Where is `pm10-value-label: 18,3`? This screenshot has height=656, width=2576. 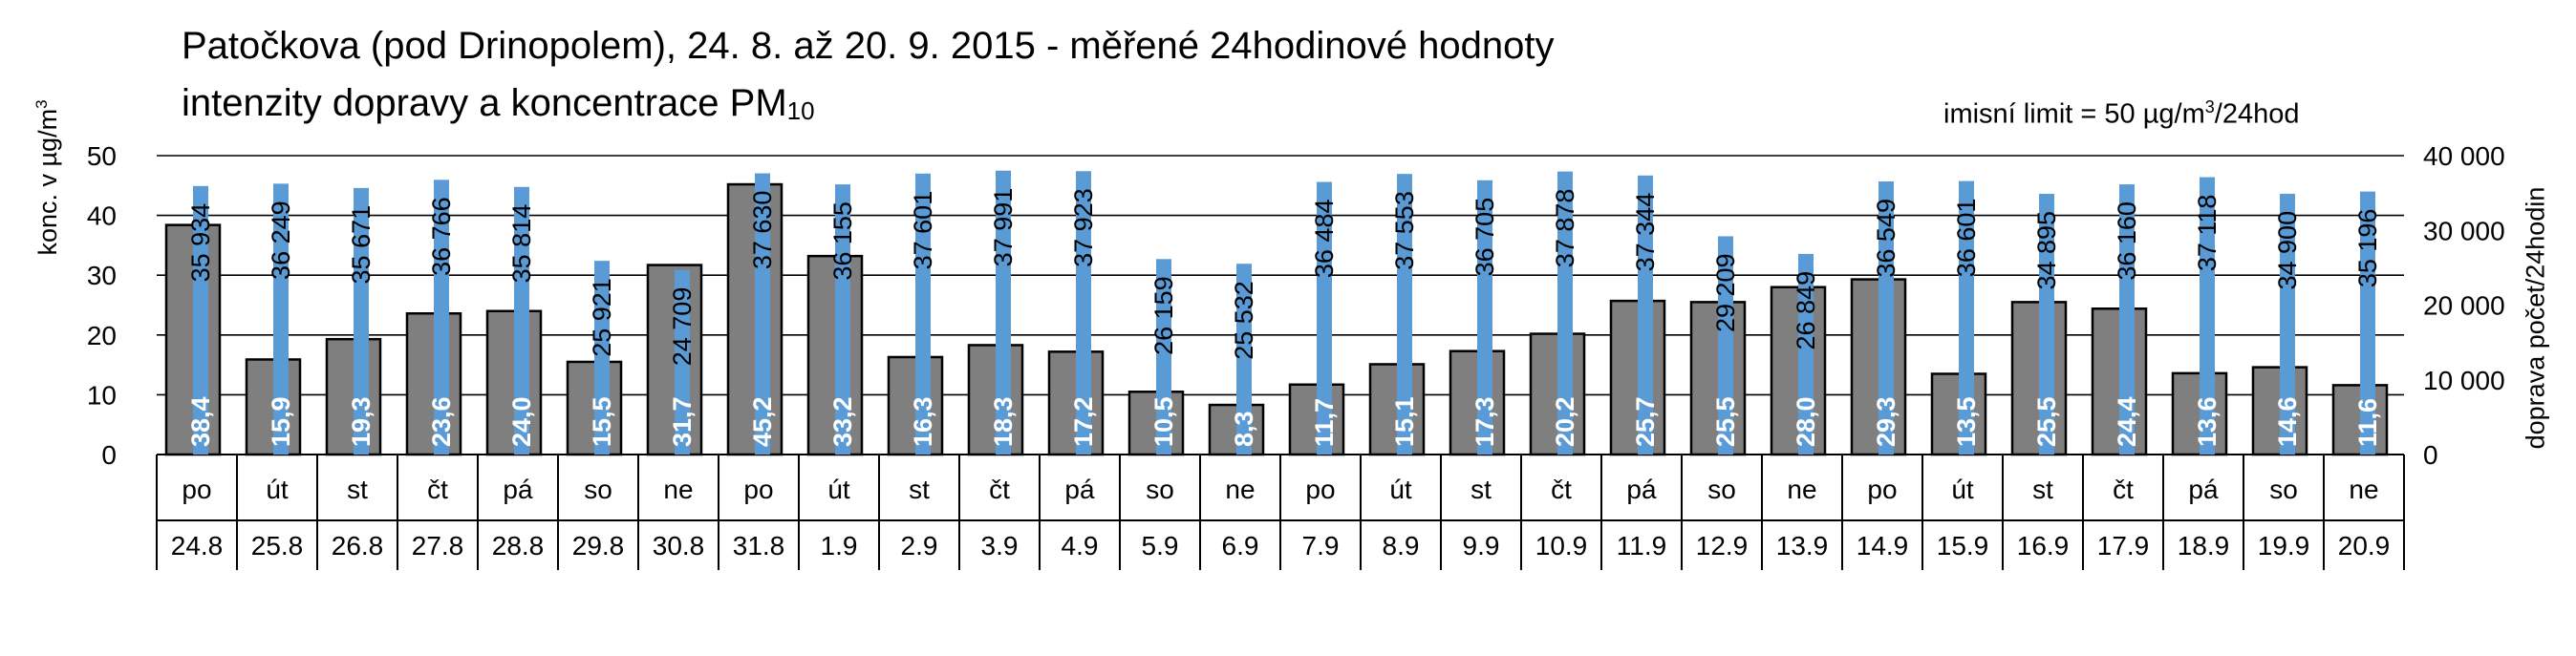
pm10-value-label: 18,3 is located at coordinates (1003, 422).